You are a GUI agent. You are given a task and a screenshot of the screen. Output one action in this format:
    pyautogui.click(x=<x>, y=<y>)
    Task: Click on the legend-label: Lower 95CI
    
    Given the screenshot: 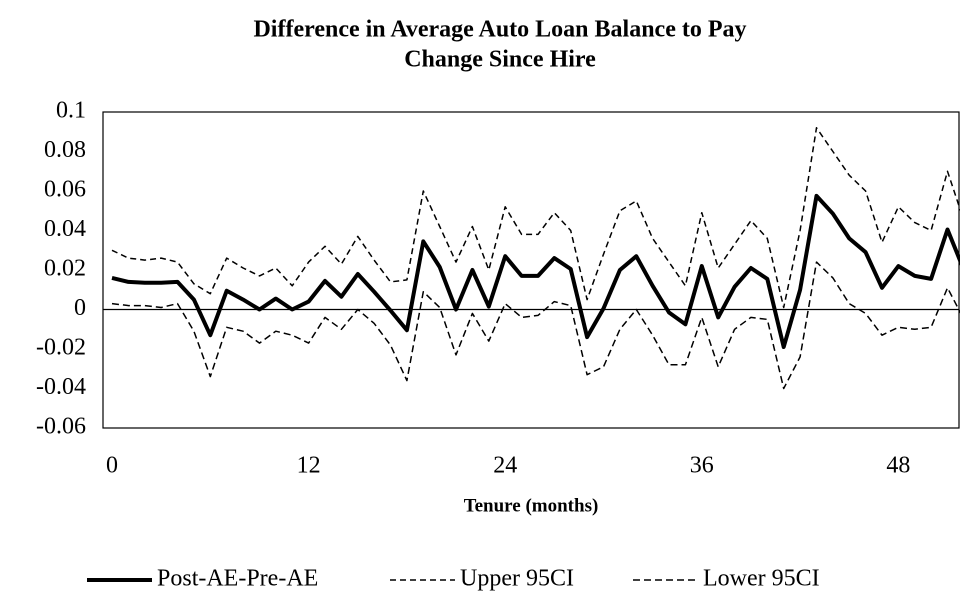 What is the action you would take?
    pyautogui.click(x=761, y=579)
    